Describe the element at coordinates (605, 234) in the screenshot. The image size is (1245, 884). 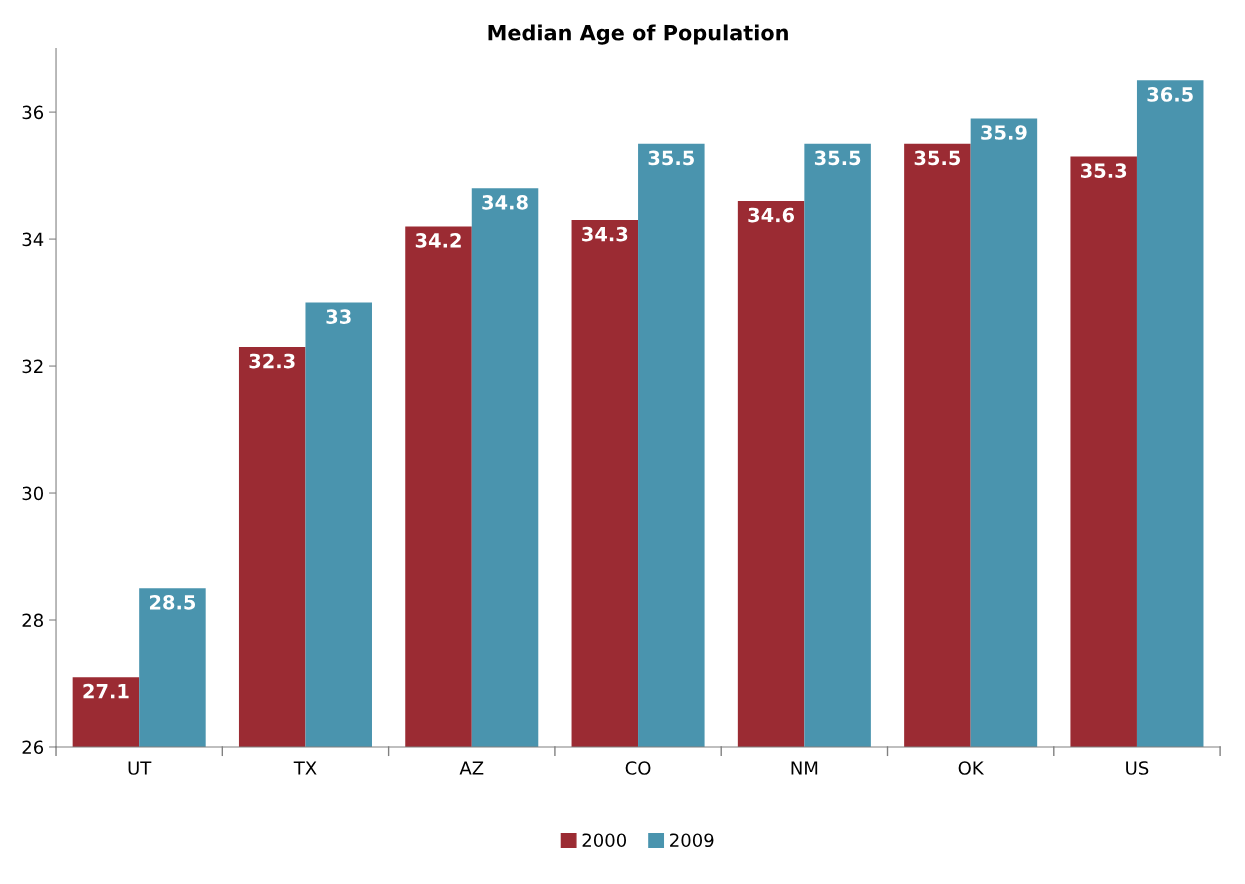
I see `data-label: 34.3` at that location.